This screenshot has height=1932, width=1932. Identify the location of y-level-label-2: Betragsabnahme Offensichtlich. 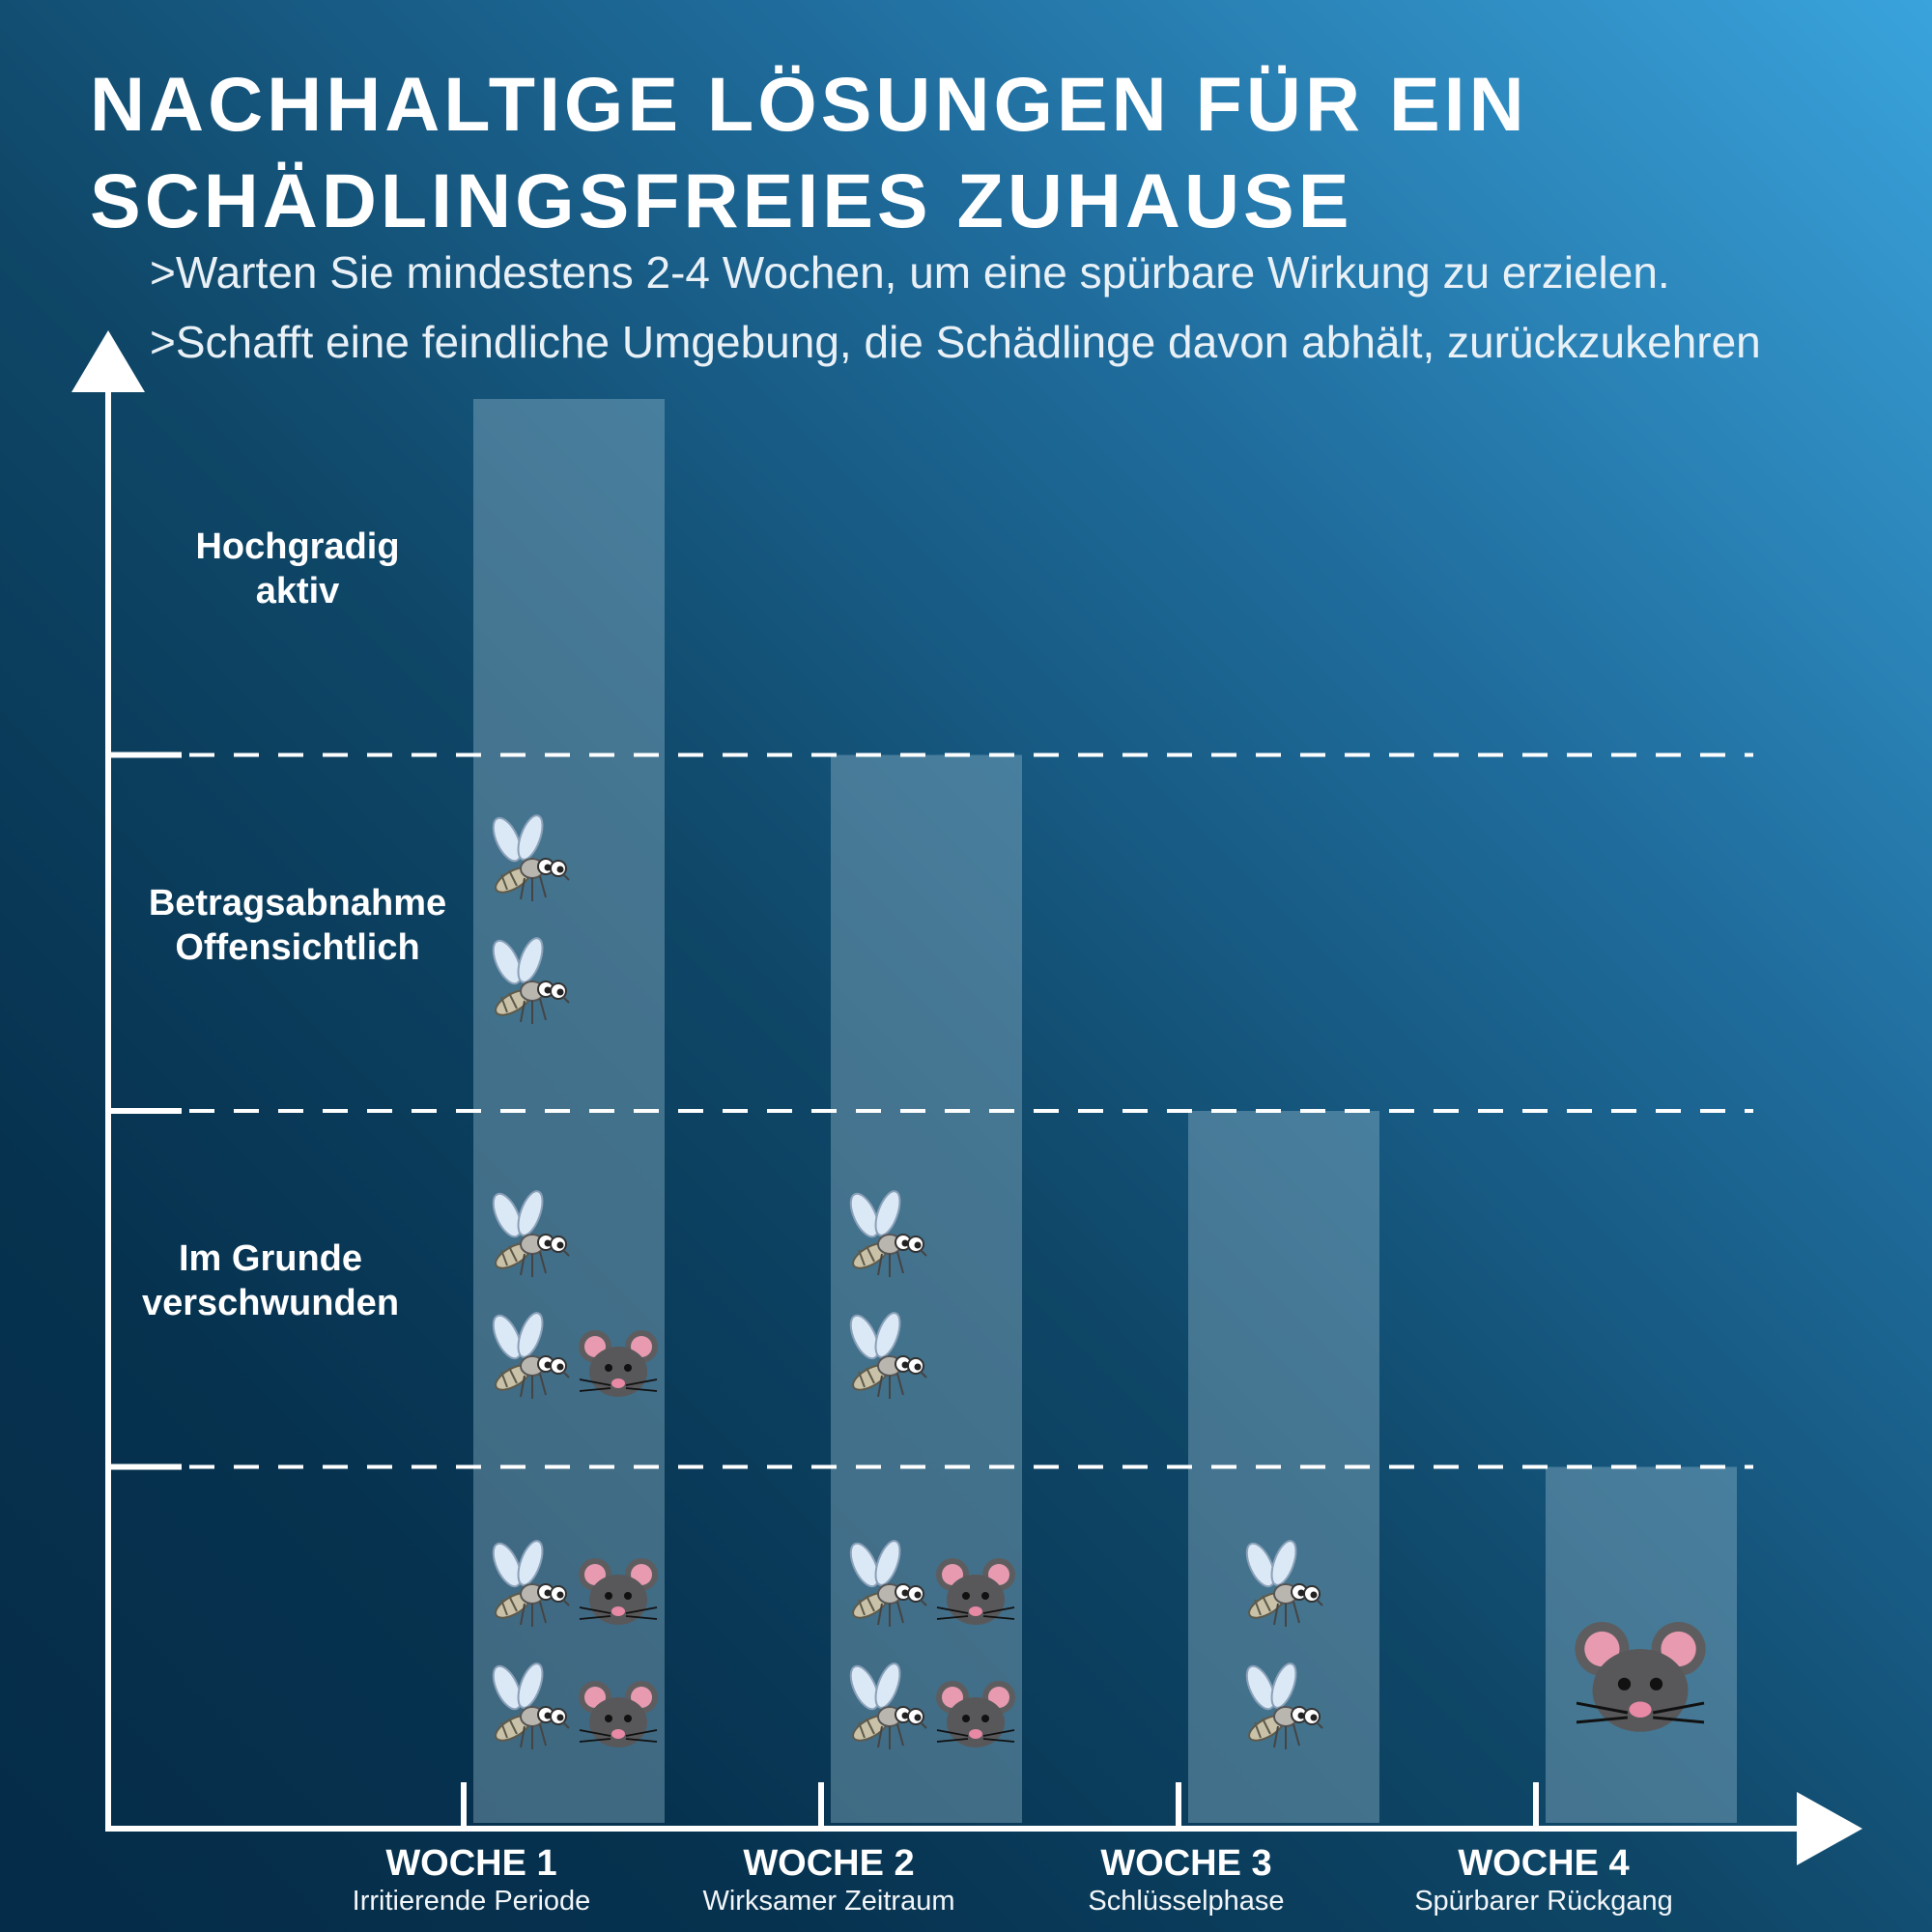
(297, 925).